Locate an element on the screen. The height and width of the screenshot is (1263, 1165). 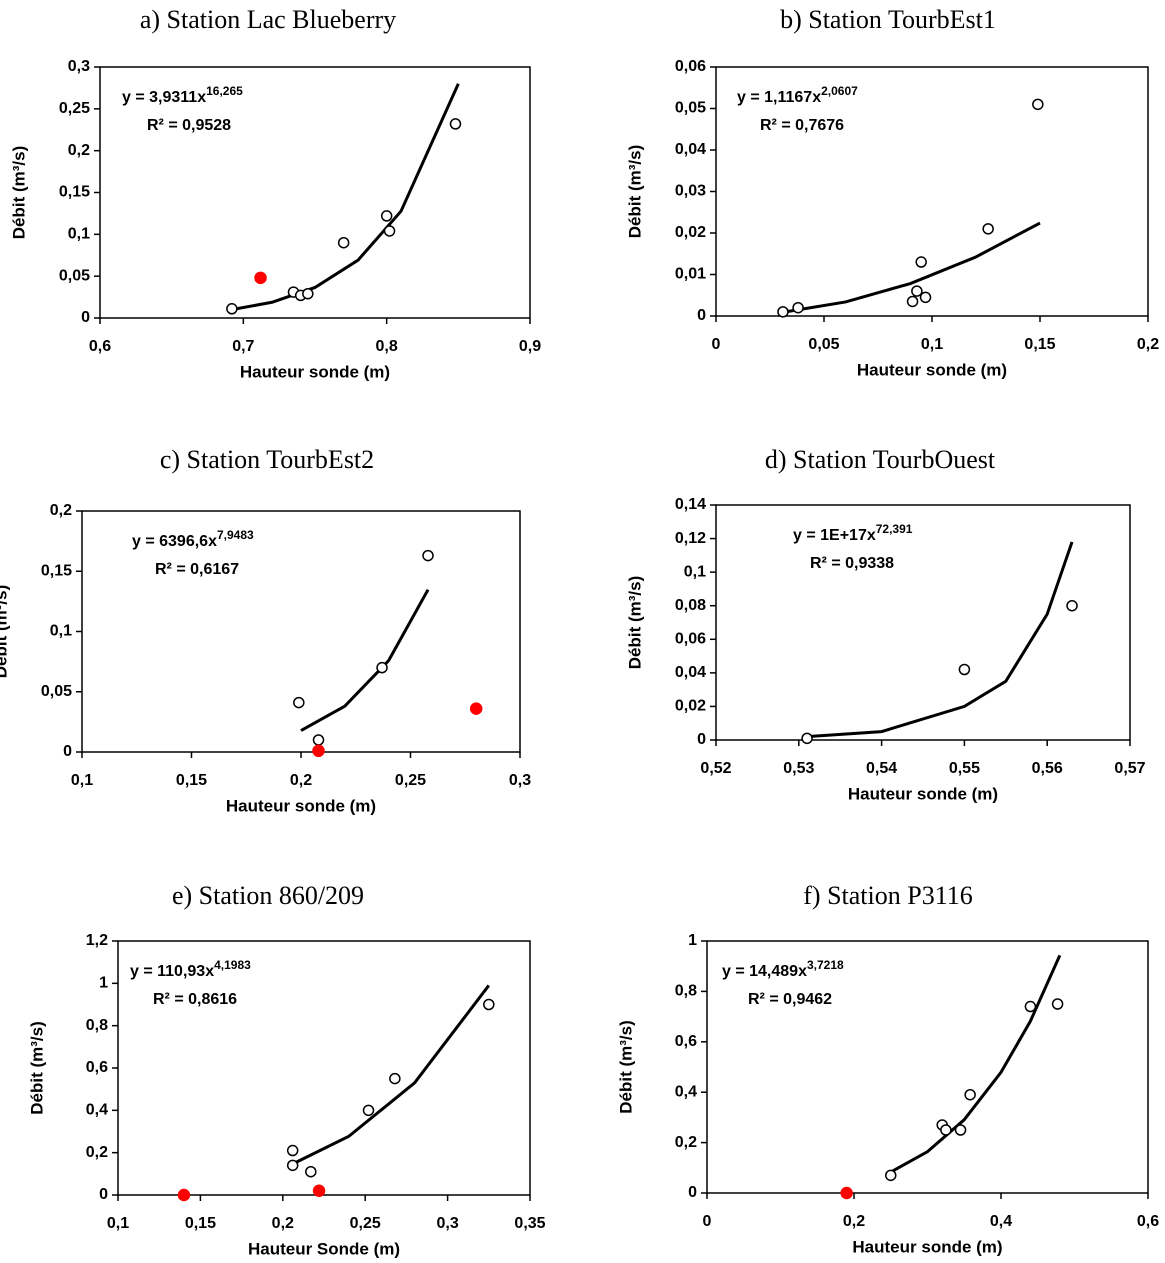
y-tick-label: 0,6 is located at coordinates (97, 1067).